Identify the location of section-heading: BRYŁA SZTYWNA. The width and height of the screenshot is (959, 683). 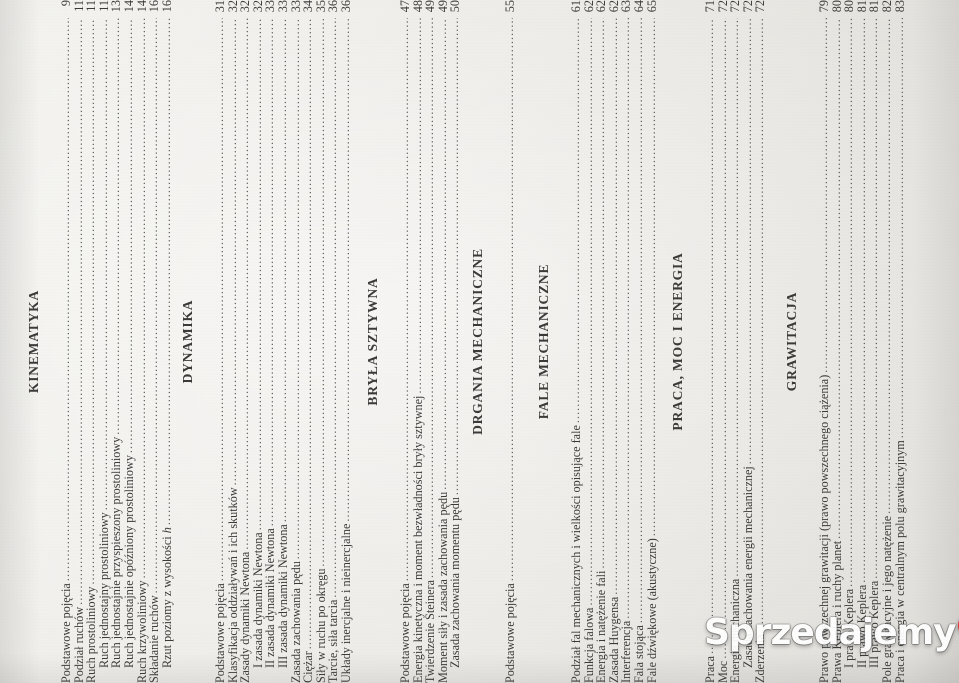
(372, 341).